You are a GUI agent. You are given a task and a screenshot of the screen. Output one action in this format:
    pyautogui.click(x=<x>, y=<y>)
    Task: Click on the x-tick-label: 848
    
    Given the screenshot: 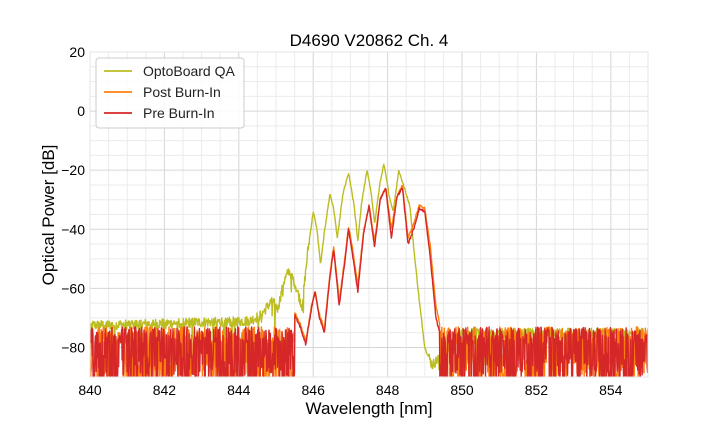 What is the action you would take?
    pyautogui.click(x=388, y=390)
    